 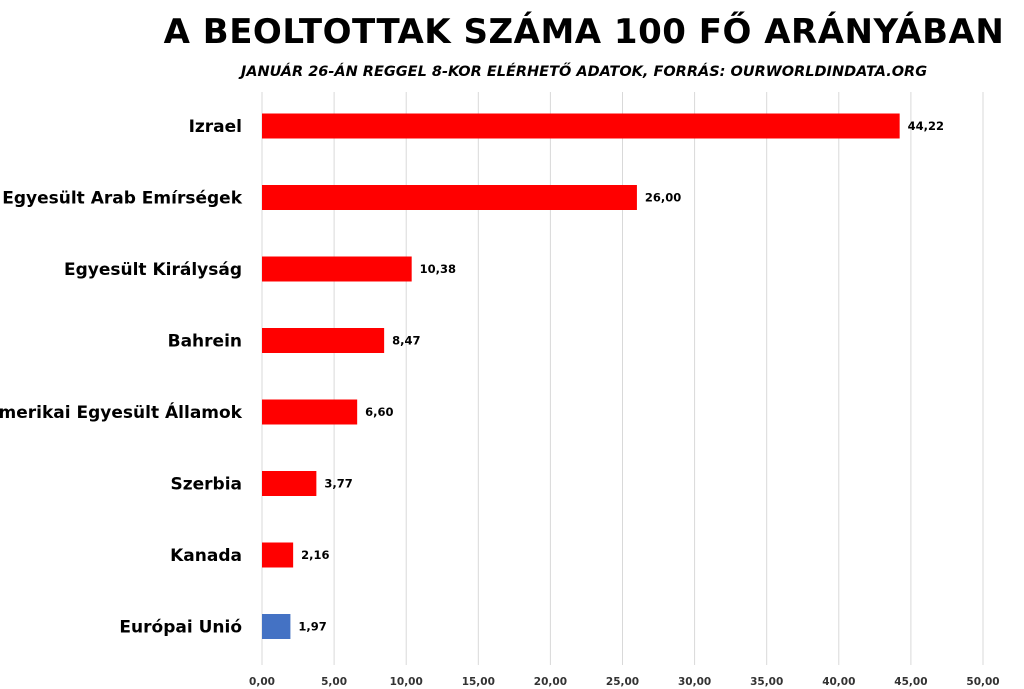 I want to click on x-tick-label: 5,00, so click(x=334, y=682).